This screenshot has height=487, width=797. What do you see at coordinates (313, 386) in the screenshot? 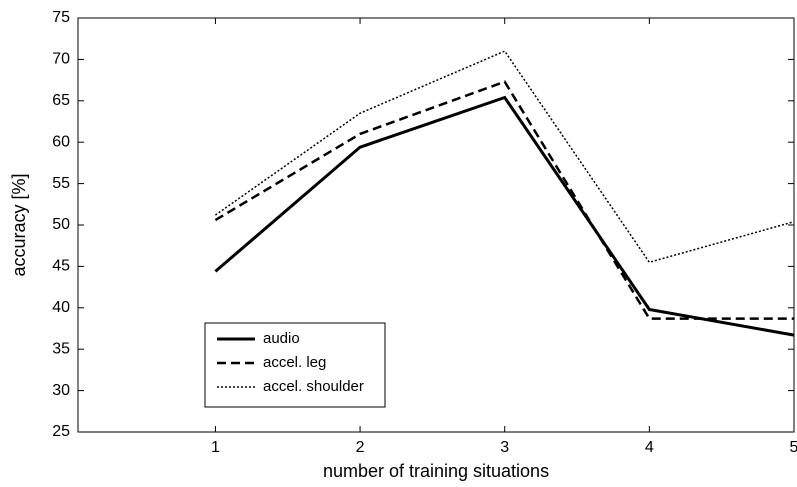
I see `legend-label: accel. shoulder` at bounding box center [313, 386].